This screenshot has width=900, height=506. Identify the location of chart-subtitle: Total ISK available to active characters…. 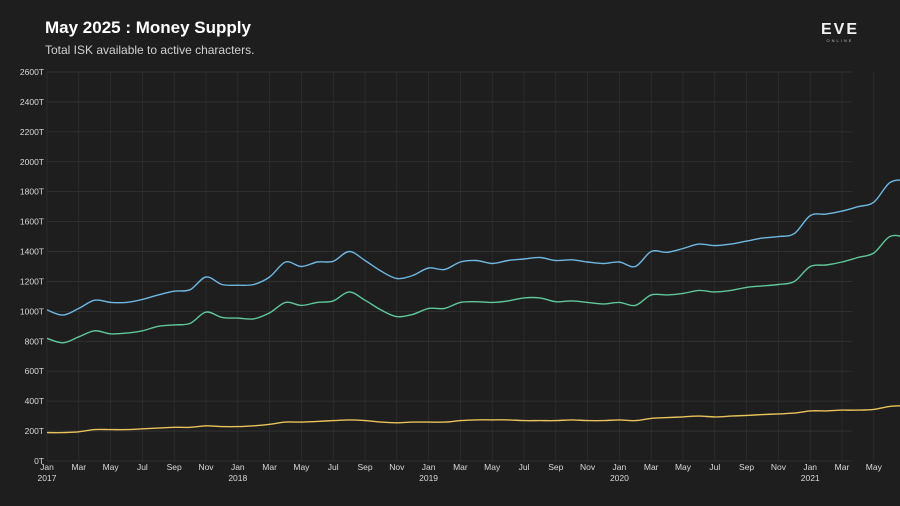
(150, 50).